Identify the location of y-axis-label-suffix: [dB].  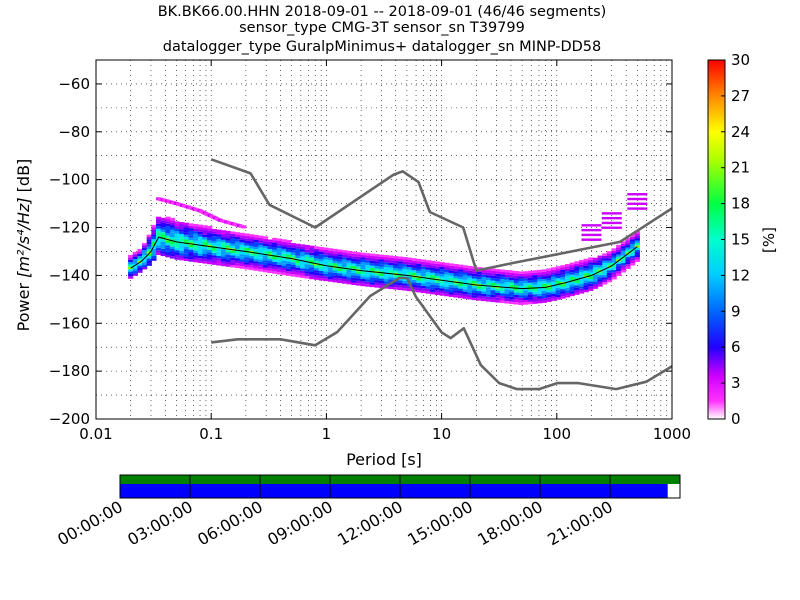
(23, 176).